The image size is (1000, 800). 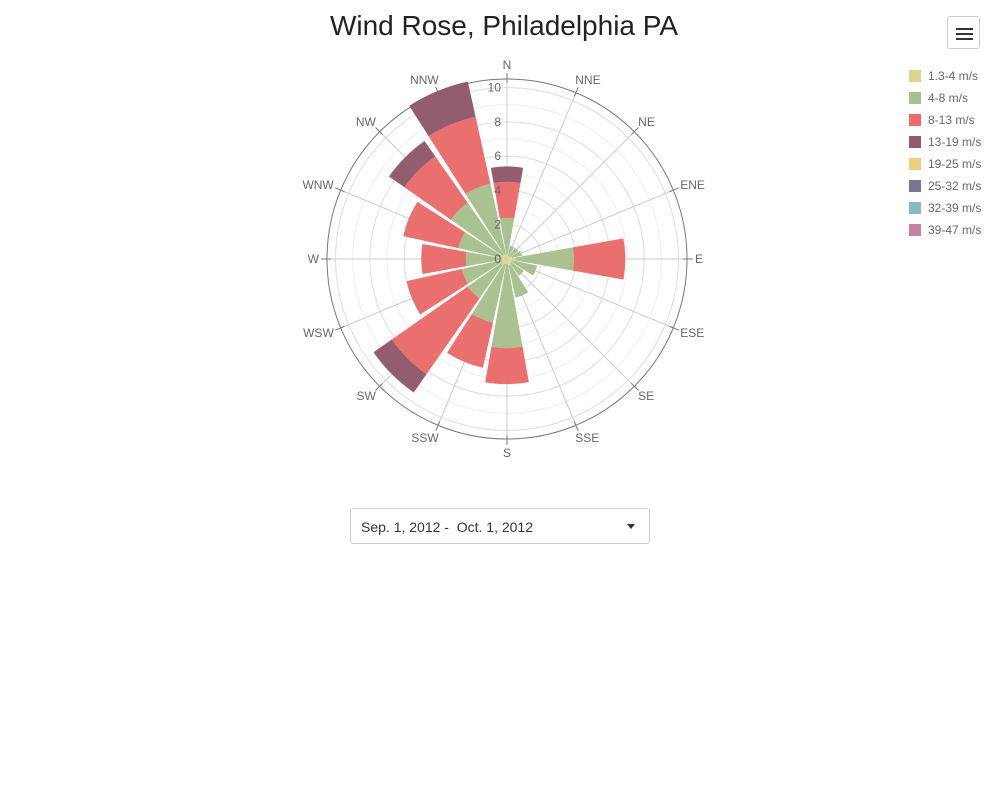 What do you see at coordinates (495, 88) in the screenshot?
I see `radial-tick-label: 10` at bounding box center [495, 88].